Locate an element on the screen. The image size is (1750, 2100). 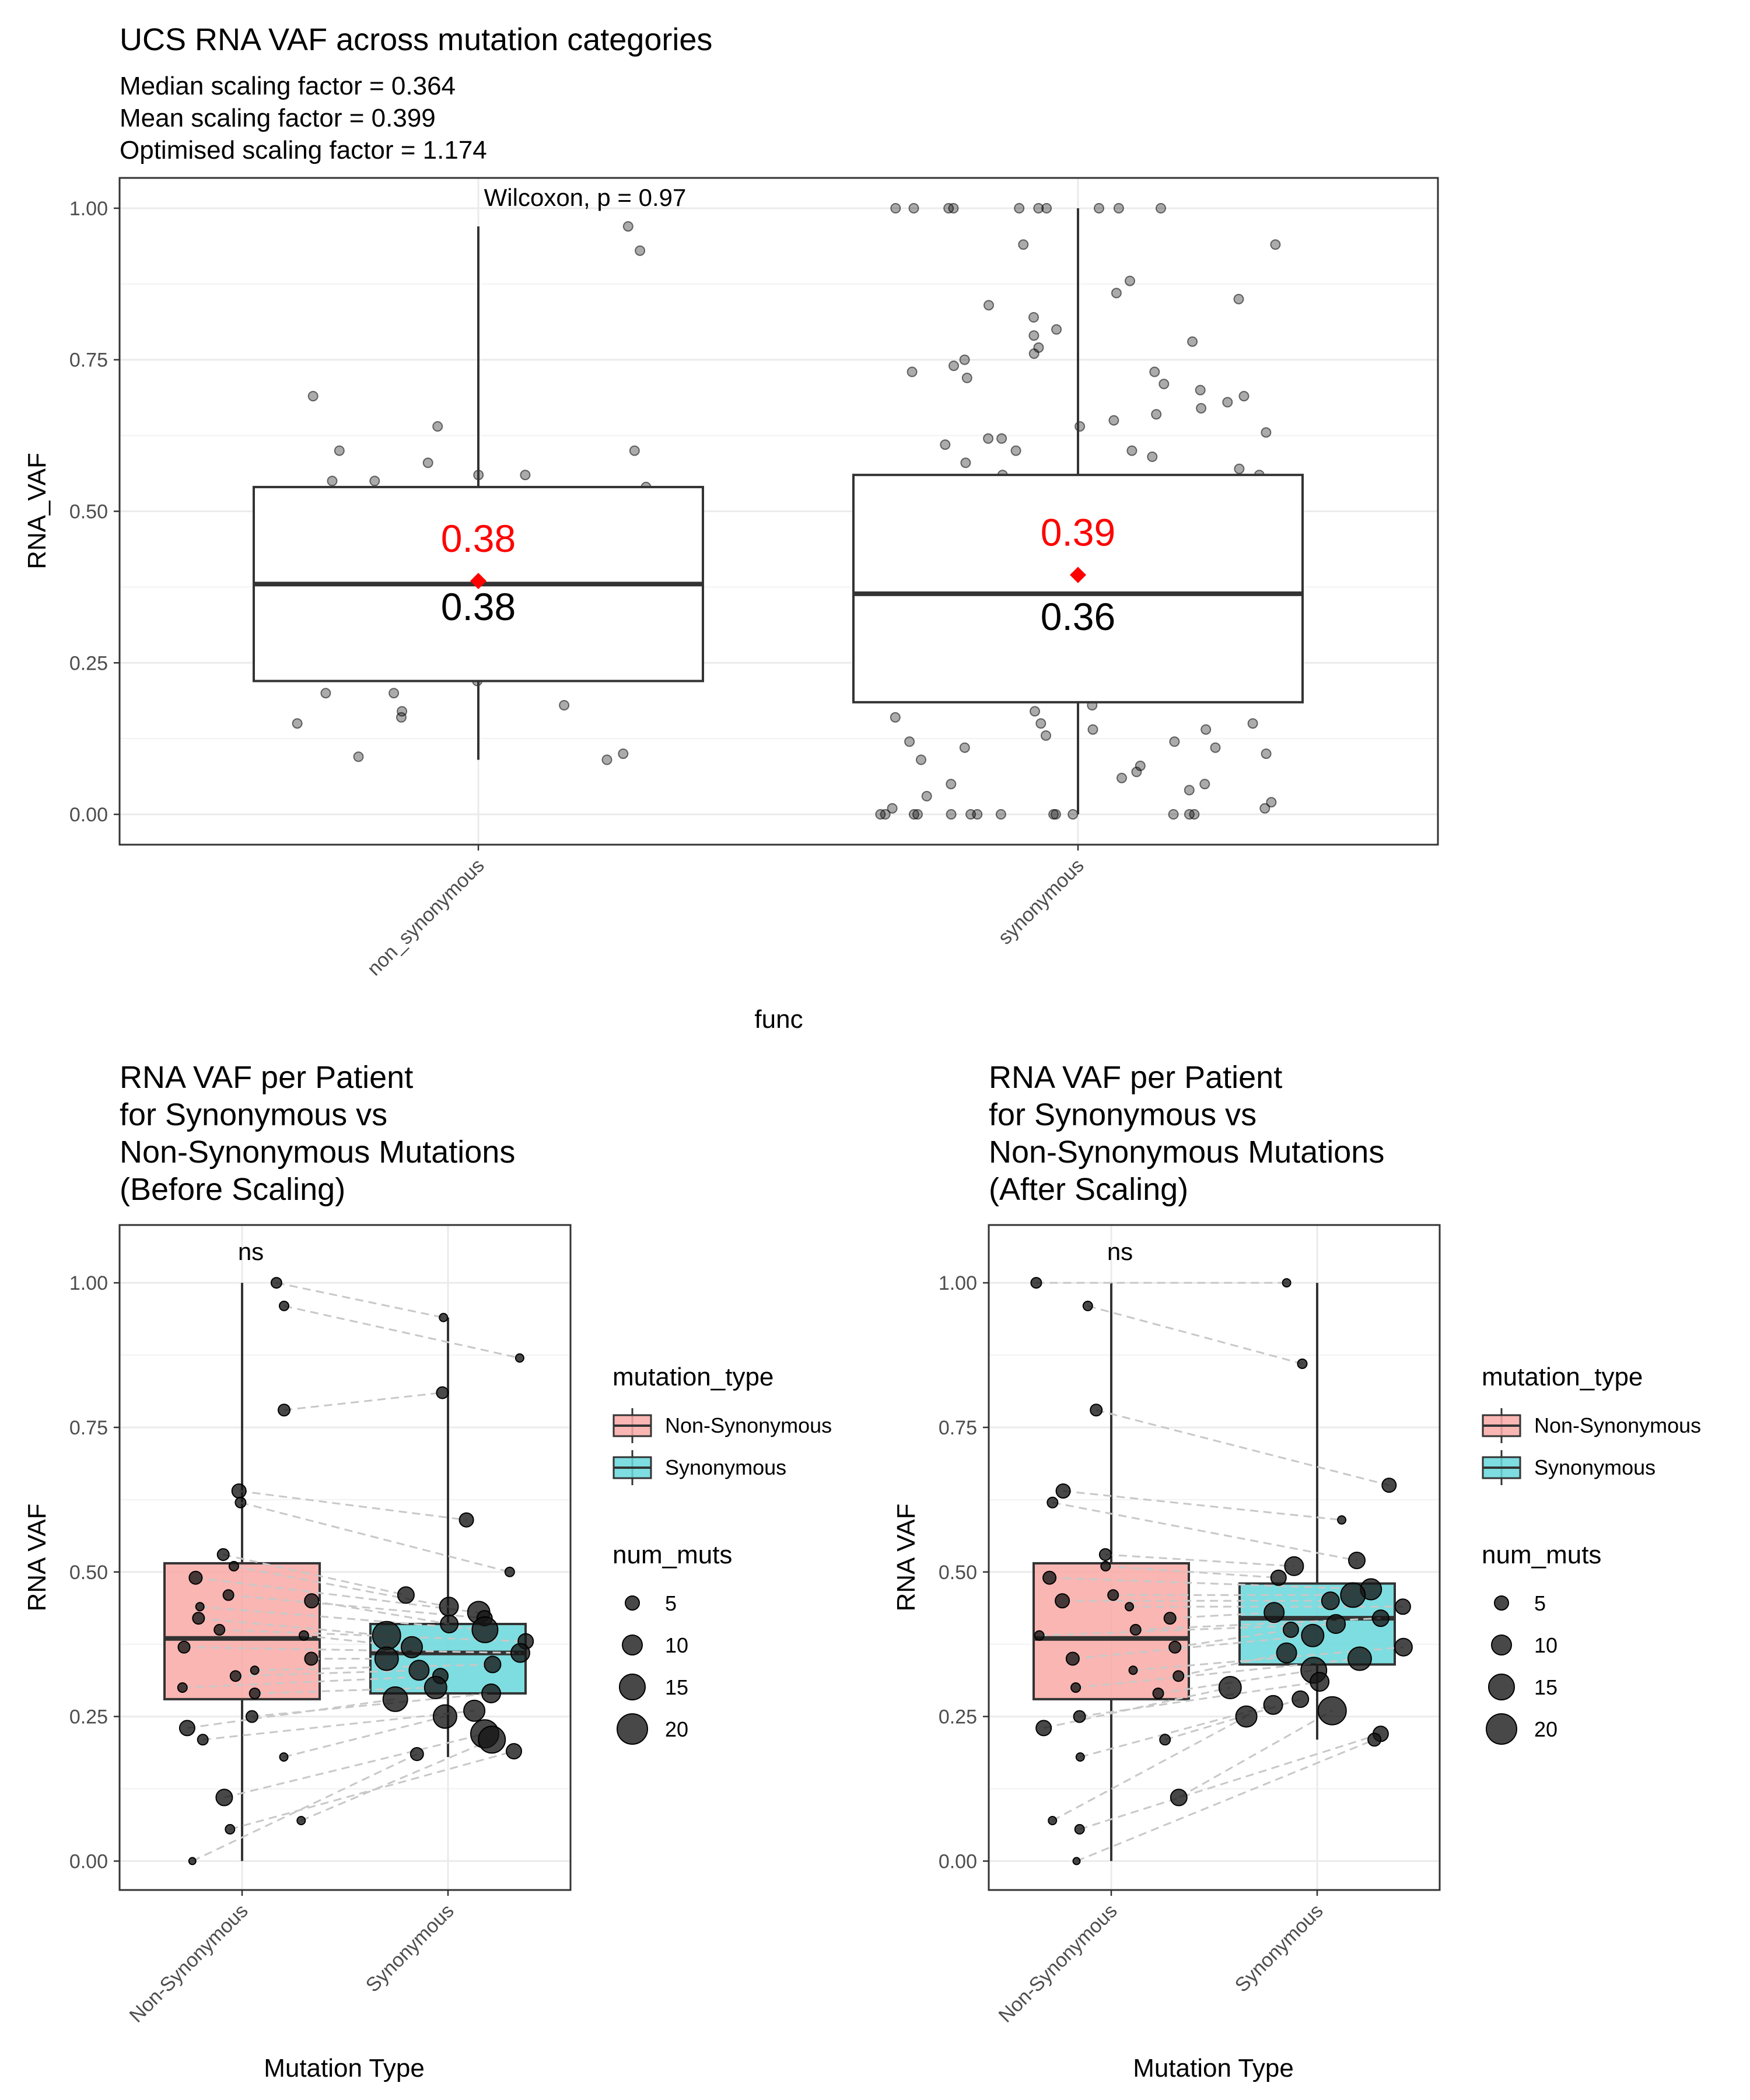
legend-size-label: 15 is located at coordinates (1546, 1687).